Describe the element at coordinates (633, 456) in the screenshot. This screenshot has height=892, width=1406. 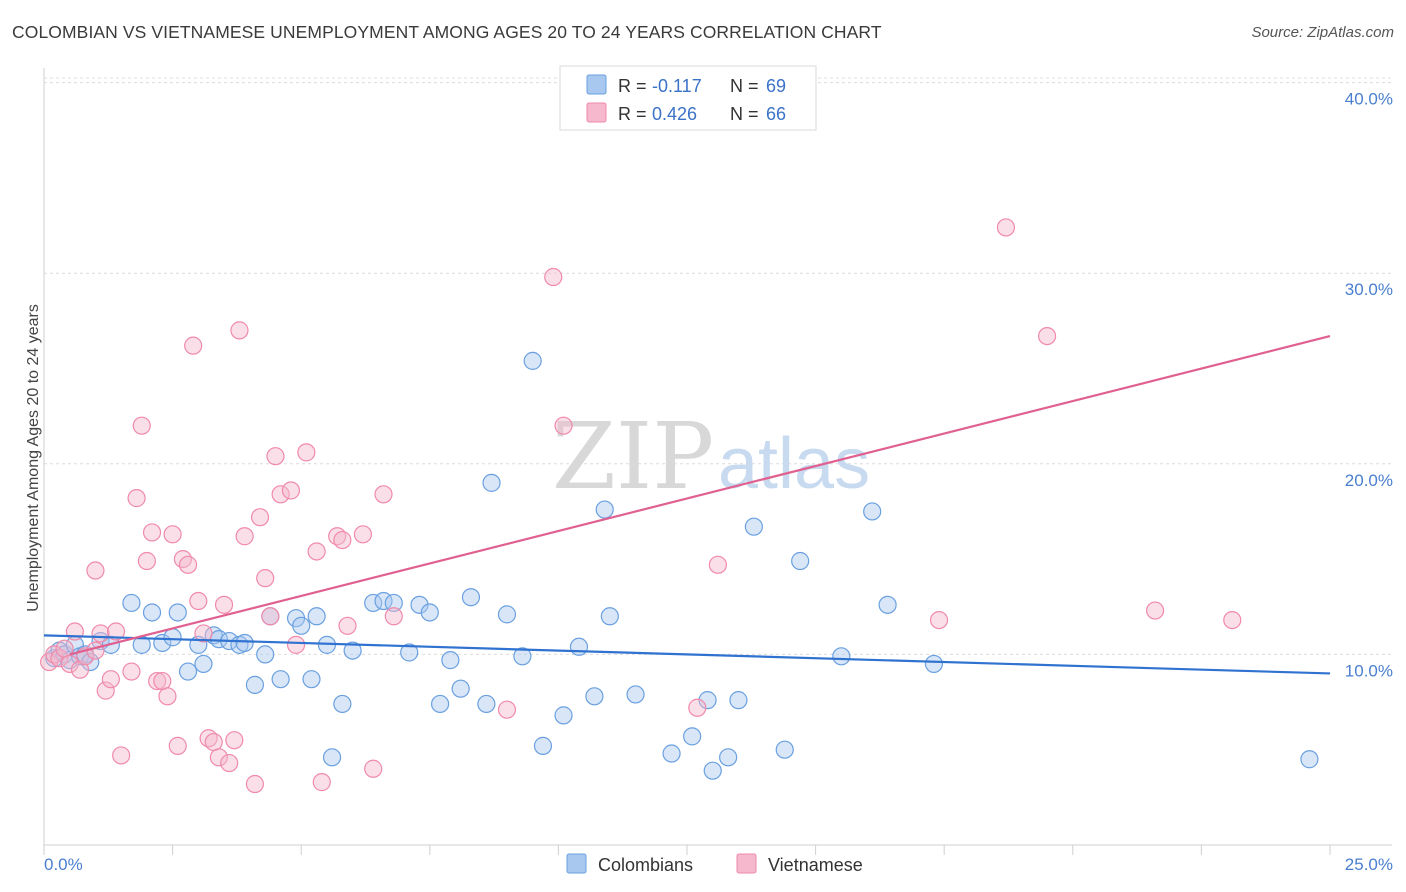
I see `watermark-zip: ZIP` at that location.